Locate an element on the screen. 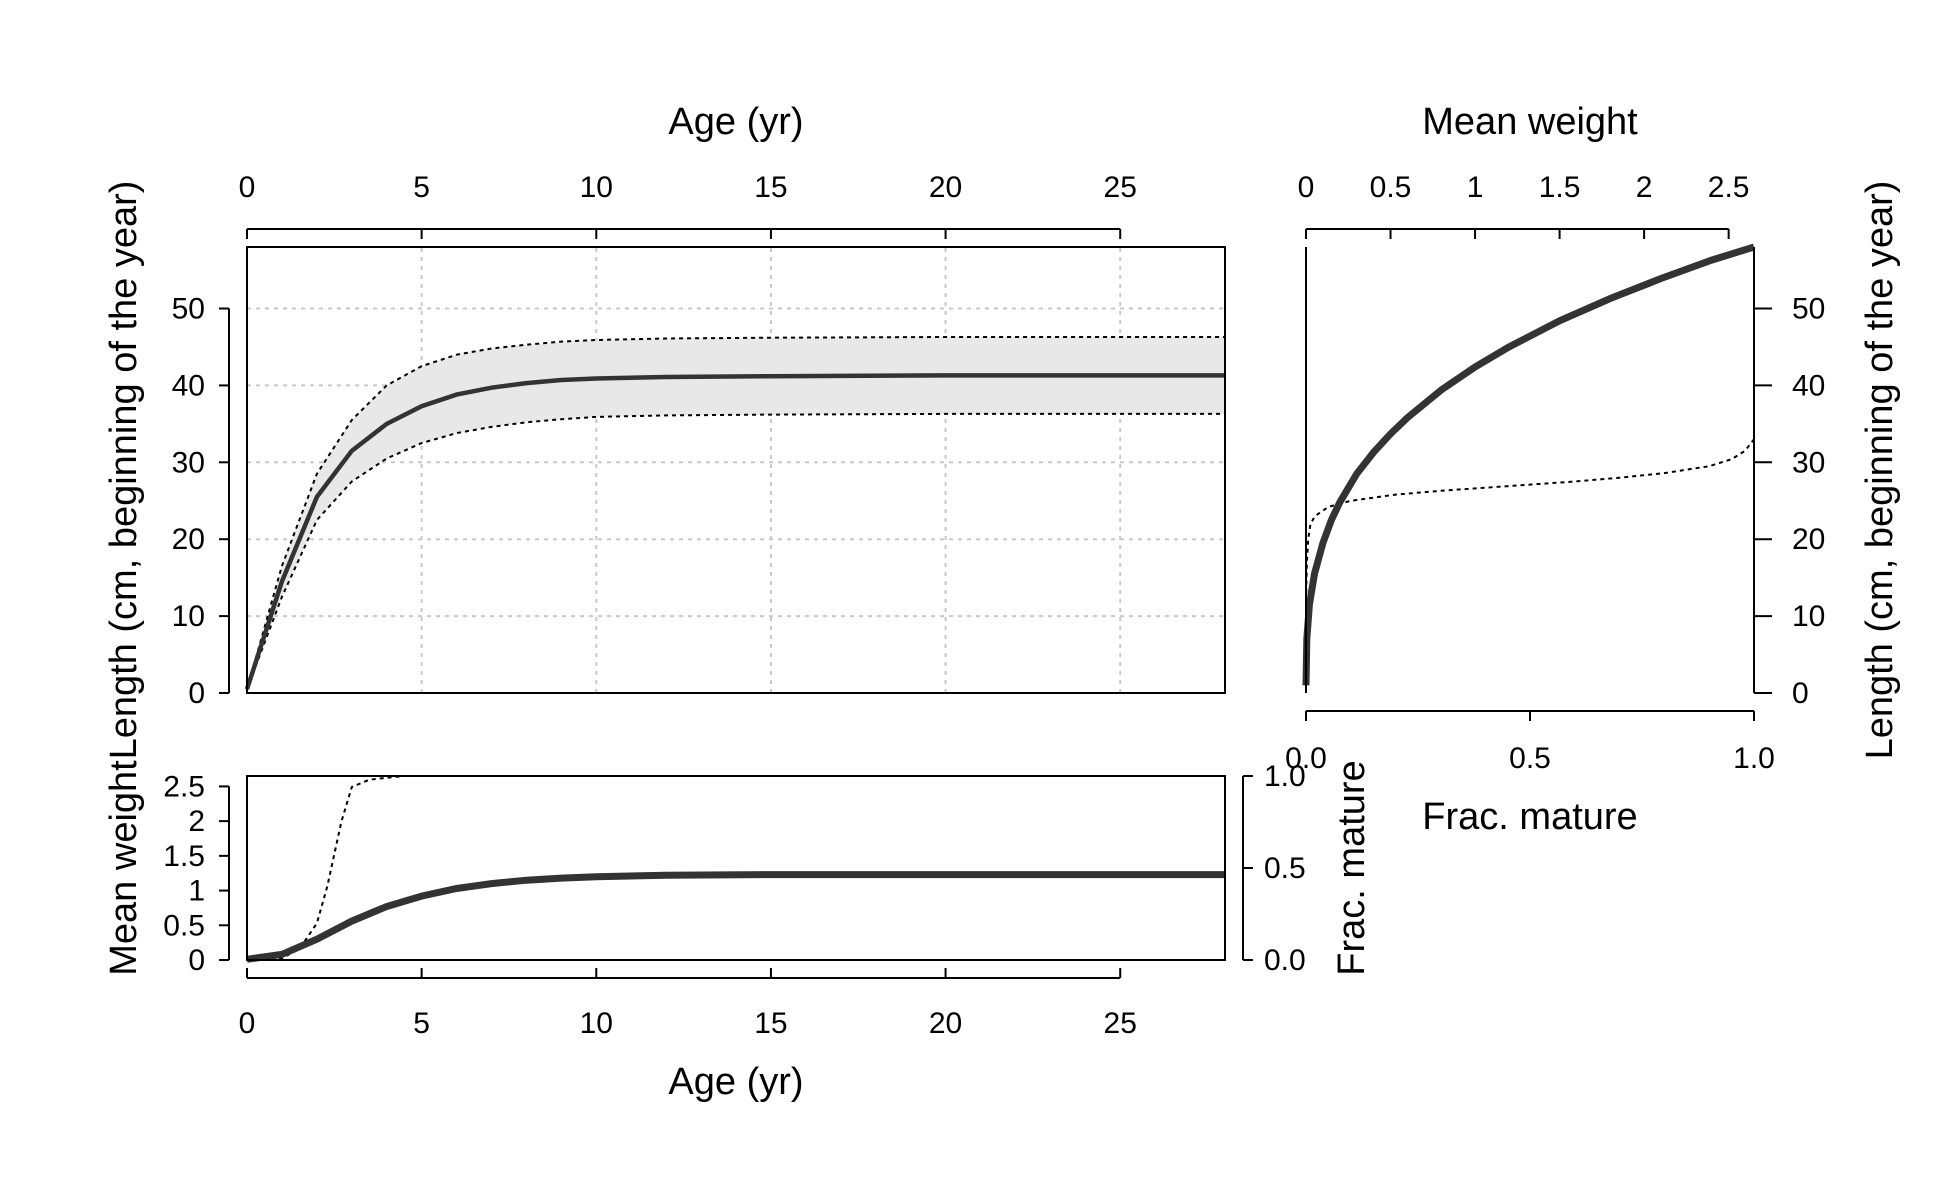 Image resolution: width=1950 pixels, height=1200 pixels. weight-maturity-right-y-axis: 0.0 0.5 1.0 is located at coordinates (1274, 868).